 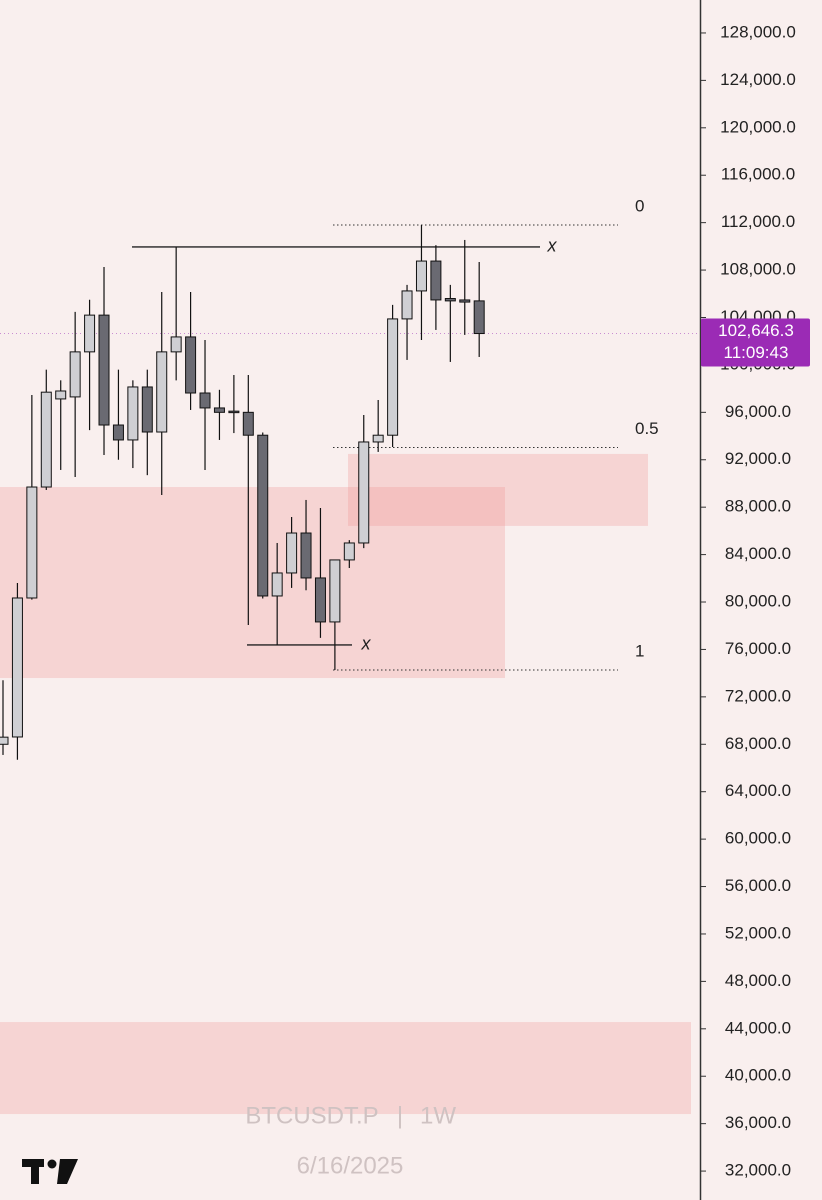 I want to click on y-tick-label: 60,000.0, so click(x=758, y=838).